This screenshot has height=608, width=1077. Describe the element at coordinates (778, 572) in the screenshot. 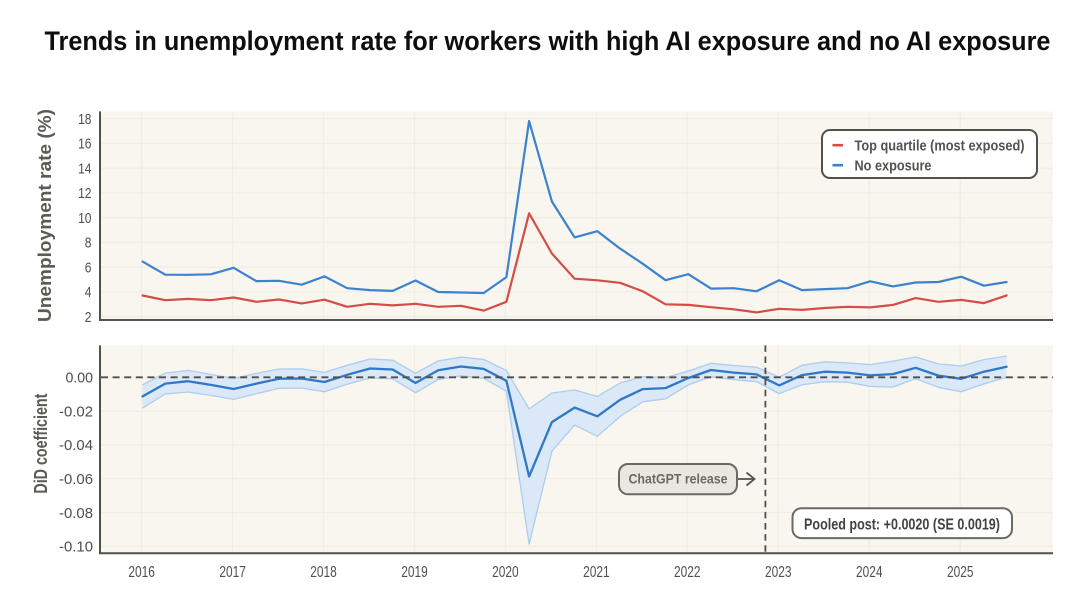

I see `svg-text: 2023` at that location.